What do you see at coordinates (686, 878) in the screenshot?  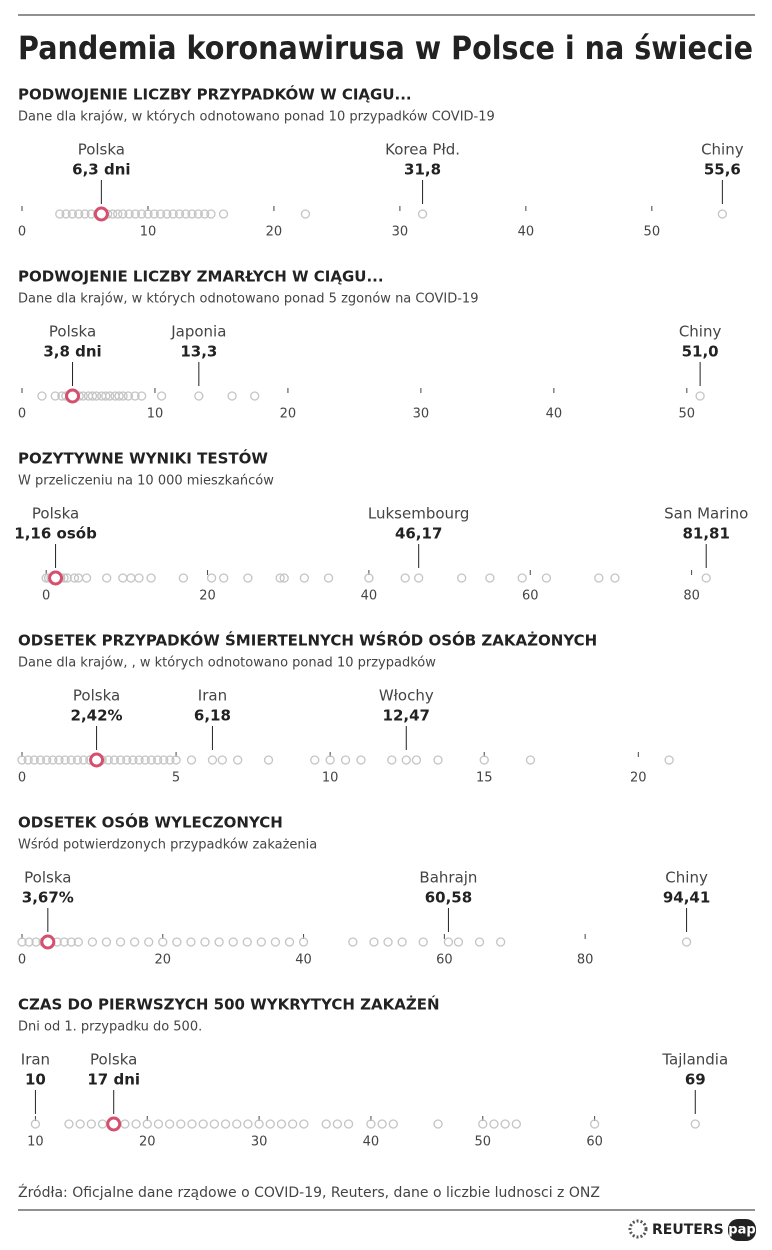 I see `annotation-name: Chiny` at bounding box center [686, 878].